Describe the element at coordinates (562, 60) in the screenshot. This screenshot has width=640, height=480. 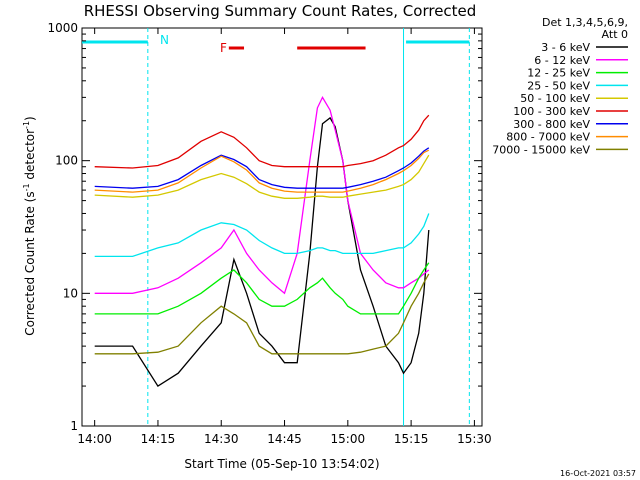
I see `legend-label-1: 6 - 12 keV` at that location.